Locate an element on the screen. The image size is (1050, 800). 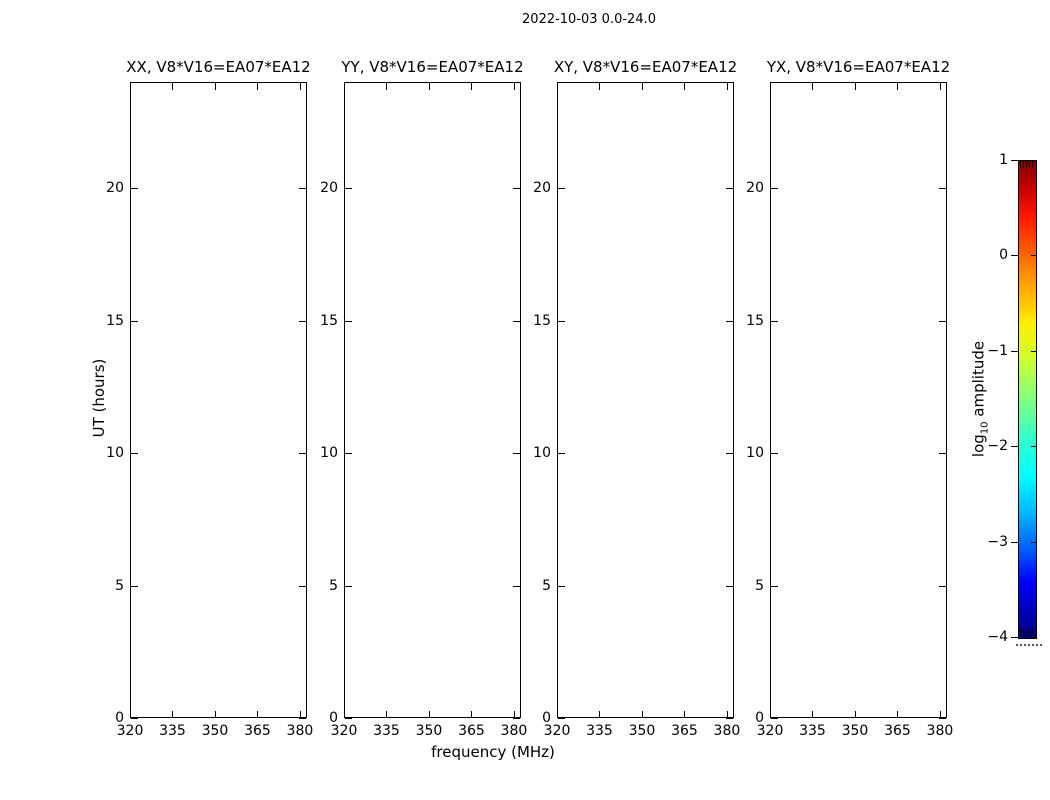
colorbar-tick-label: −4 is located at coordinates (997, 637).